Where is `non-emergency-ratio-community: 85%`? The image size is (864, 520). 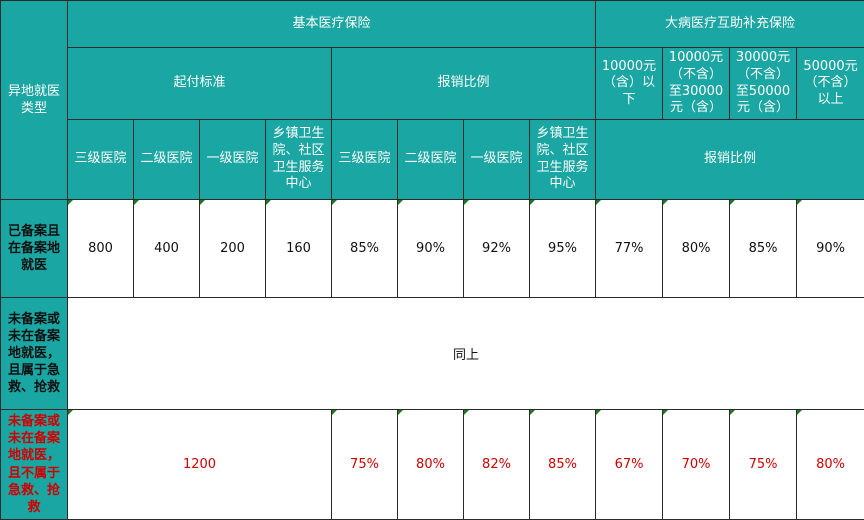 non-emergency-ratio-community: 85% is located at coordinates (562, 464).